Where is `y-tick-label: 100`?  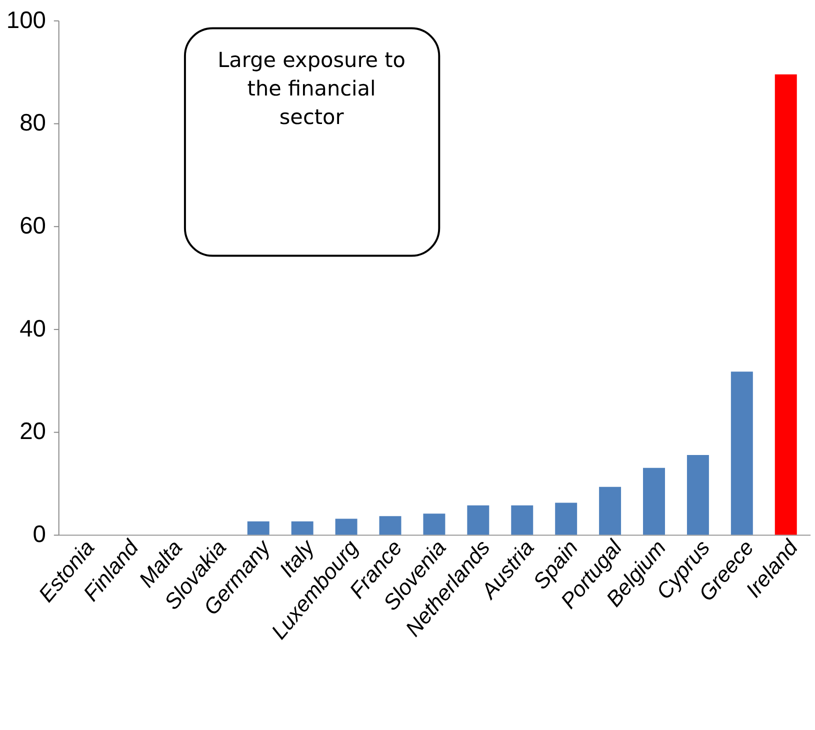 y-tick-label: 100 is located at coordinates (26, 21).